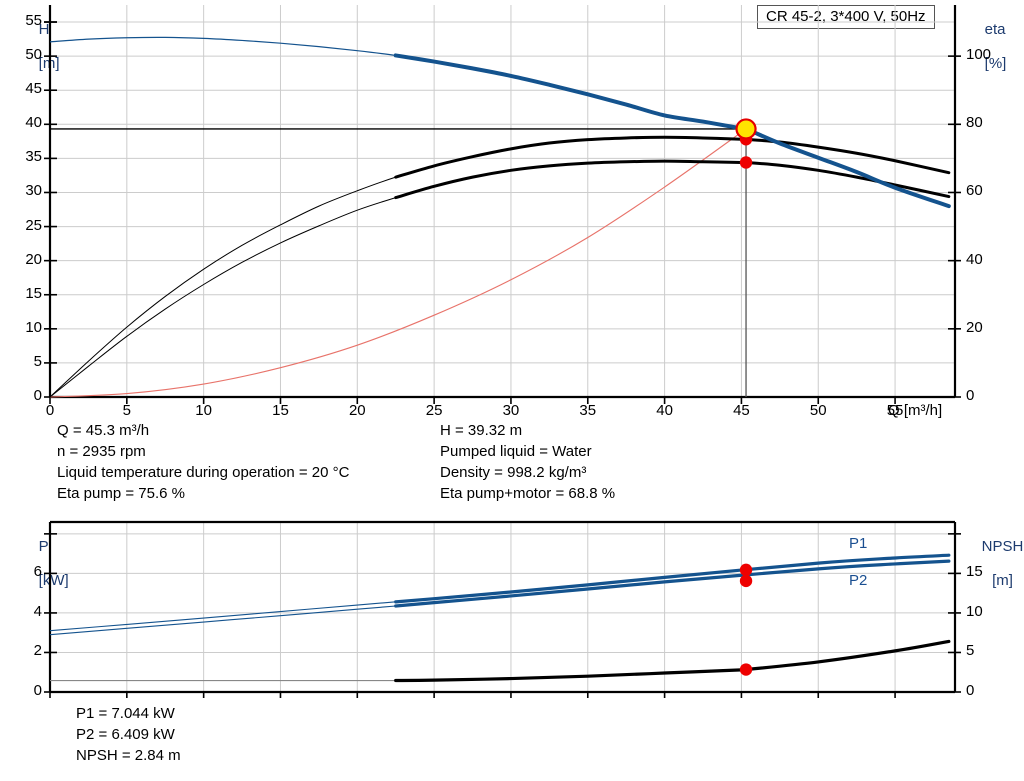 This screenshot has width=1024, height=781. What do you see at coordinates (101, 451) in the screenshot?
I see `info-speed: n = 2935 rpm` at bounding box center [101, 451].